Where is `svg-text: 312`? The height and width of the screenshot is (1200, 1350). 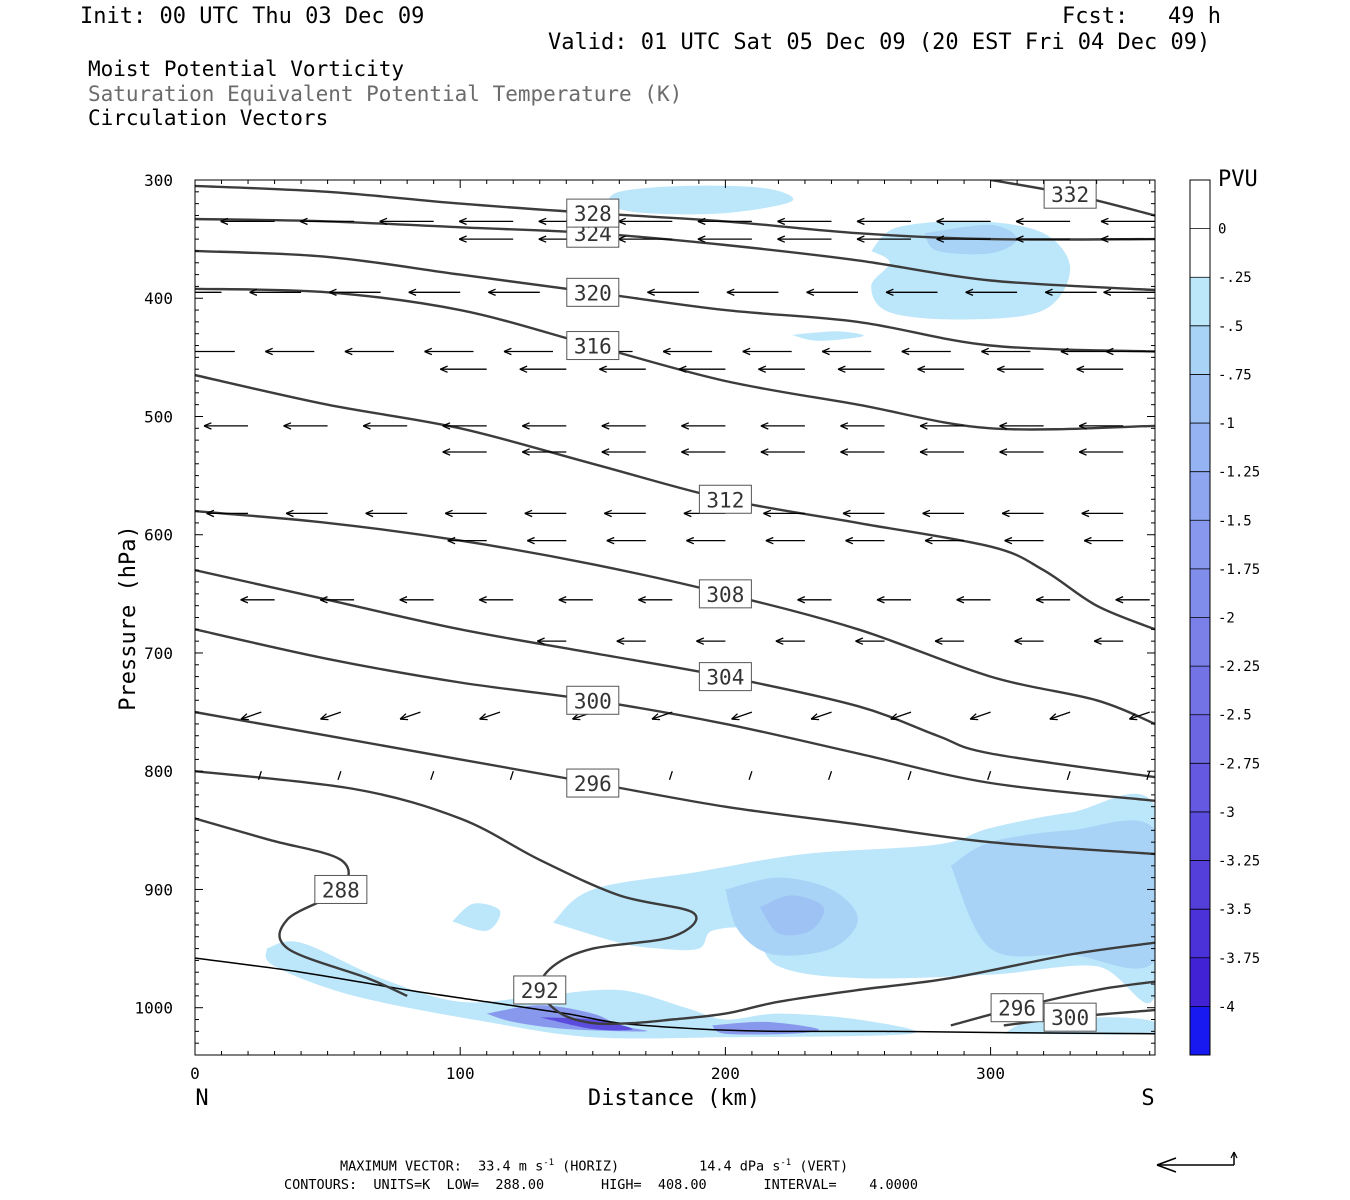 svg-text: 312 is located at coordinates (725, 500).